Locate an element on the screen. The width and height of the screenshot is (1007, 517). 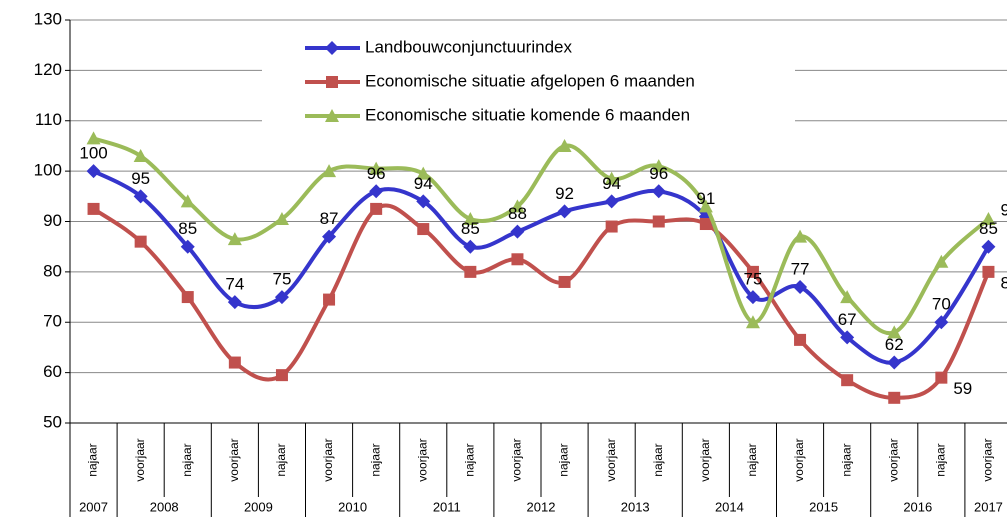
data-label: 95 is located at coordinates (140, 178).